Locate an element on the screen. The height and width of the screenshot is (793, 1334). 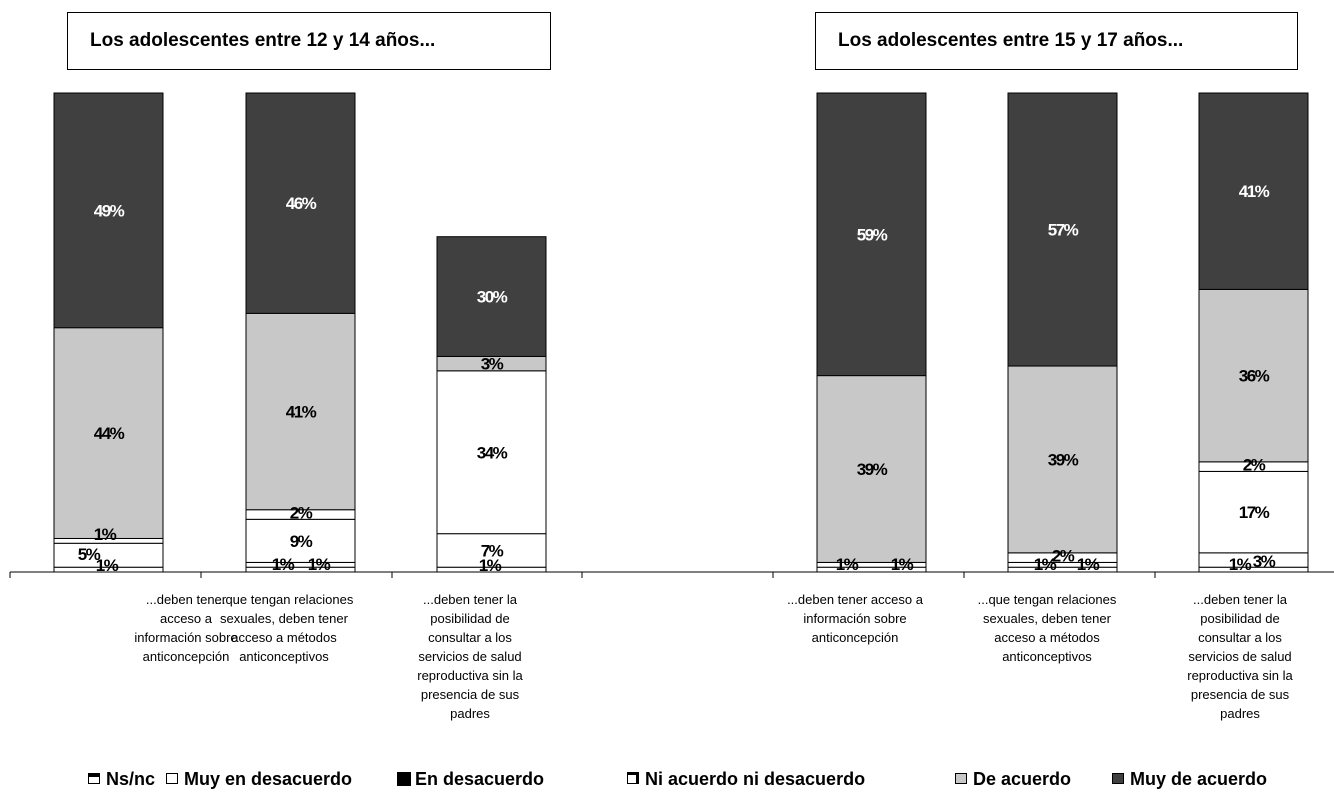
legend-item-ni-acuerdo-ni-desacuerdo: Ni acuerdo ni desacuerdo is located at coordinates (746, 779).